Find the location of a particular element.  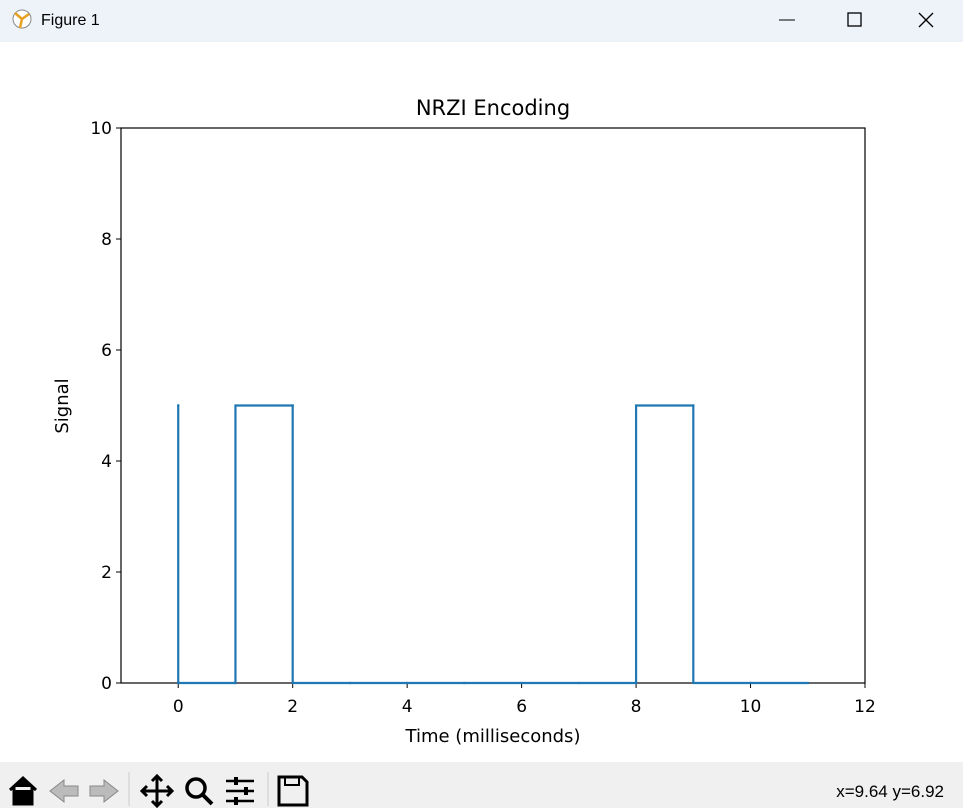

x-tick-label: 6 is located at coordinates (521, 707).